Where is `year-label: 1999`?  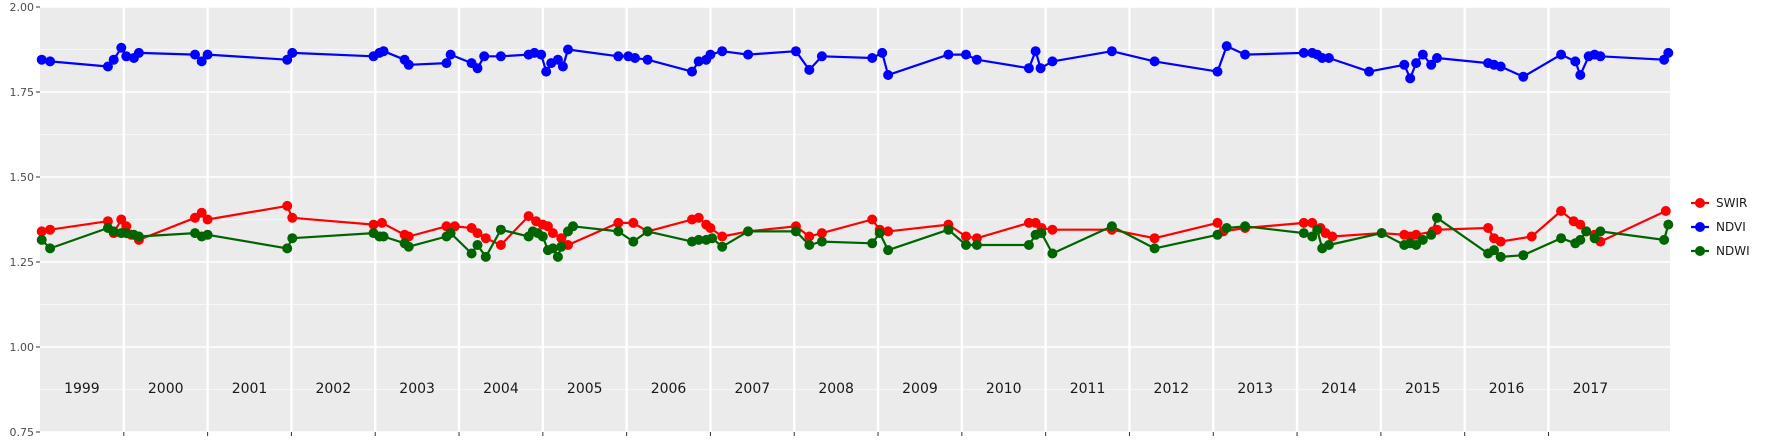 year-label: 1999 is located at coordinates (82, 389).